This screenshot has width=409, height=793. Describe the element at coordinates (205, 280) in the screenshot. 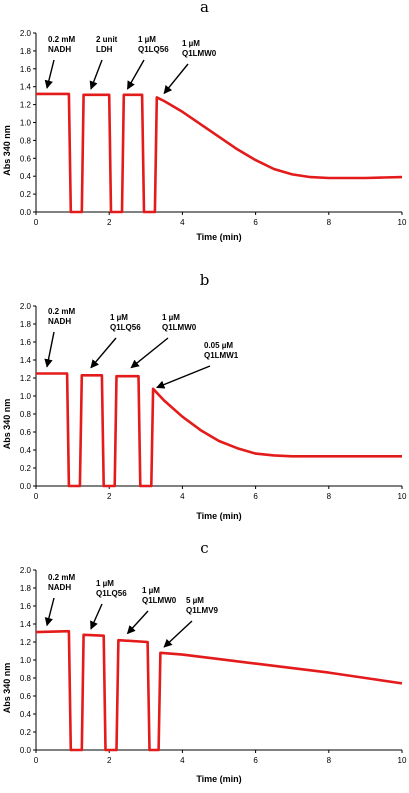

I see `panel-letter: b` at that location.